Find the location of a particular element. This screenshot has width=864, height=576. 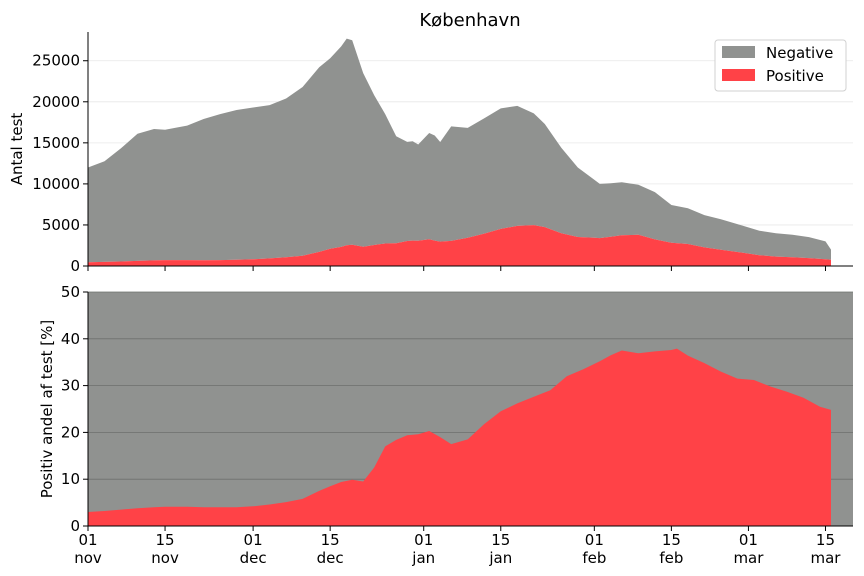

legend-label-positive: Positive is located at coordinates (795, 76).